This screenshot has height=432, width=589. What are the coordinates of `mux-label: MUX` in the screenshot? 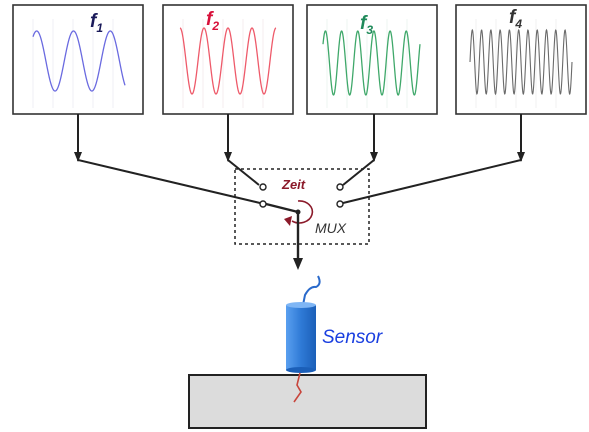 It's located at (331, 228).